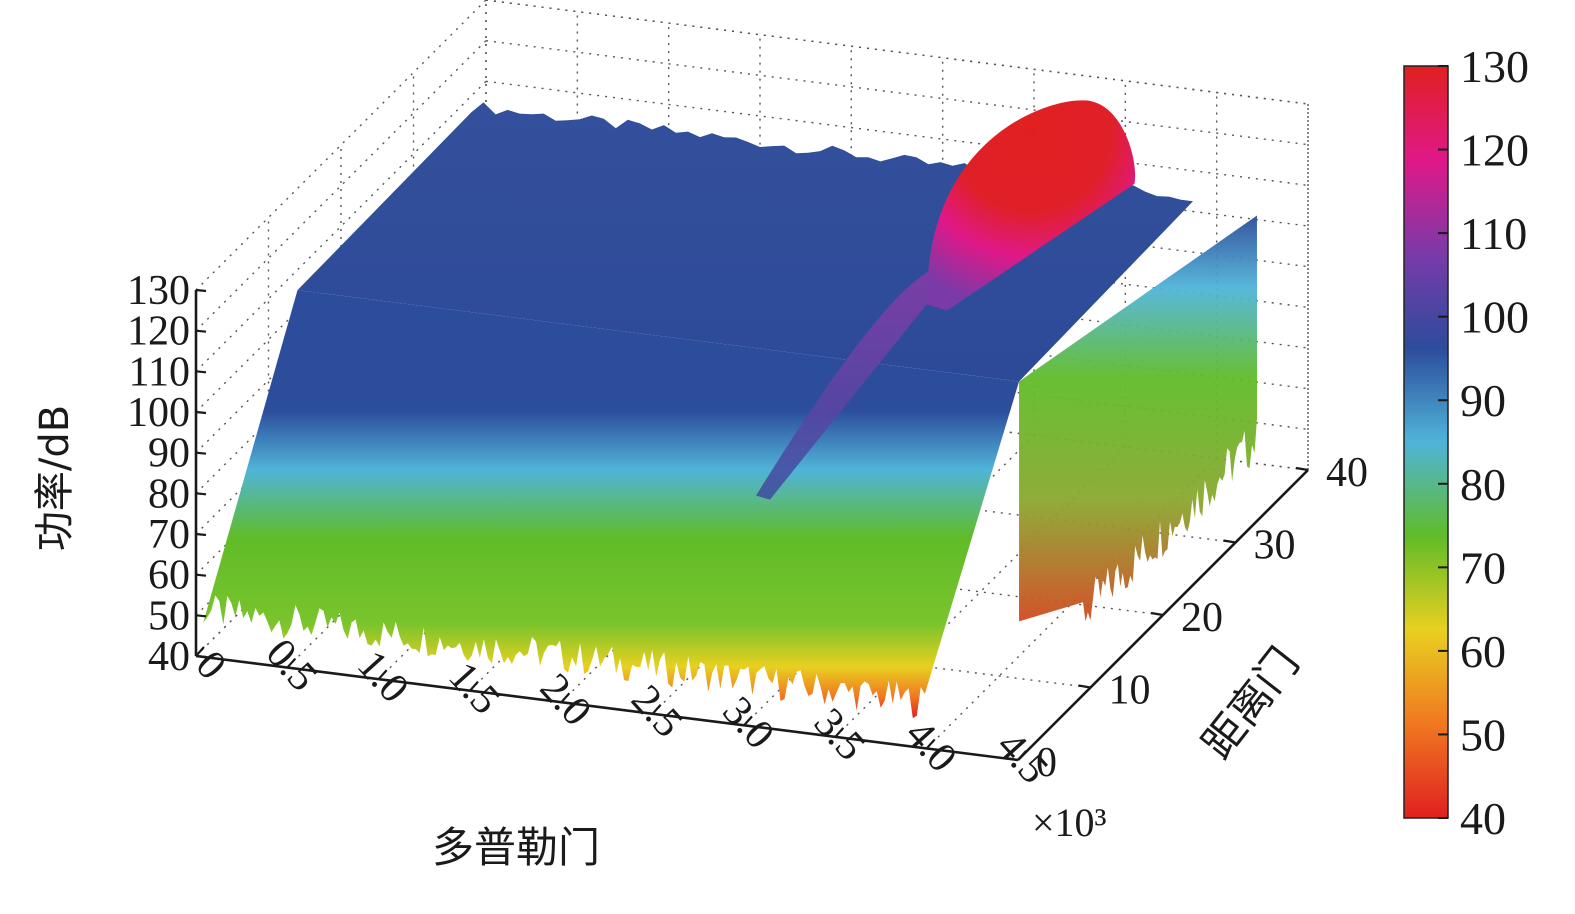  What do you see at coordinates (897, 52) in the screenshot?
I see `grid-line` at bounding box center [897, 52].